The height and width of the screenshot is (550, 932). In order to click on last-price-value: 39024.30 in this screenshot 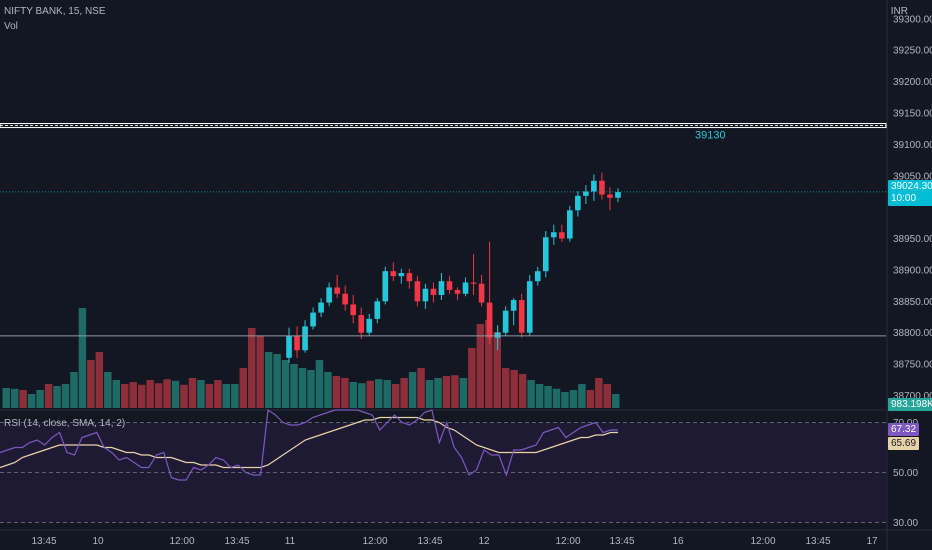, I will do `click(911, 186)`.